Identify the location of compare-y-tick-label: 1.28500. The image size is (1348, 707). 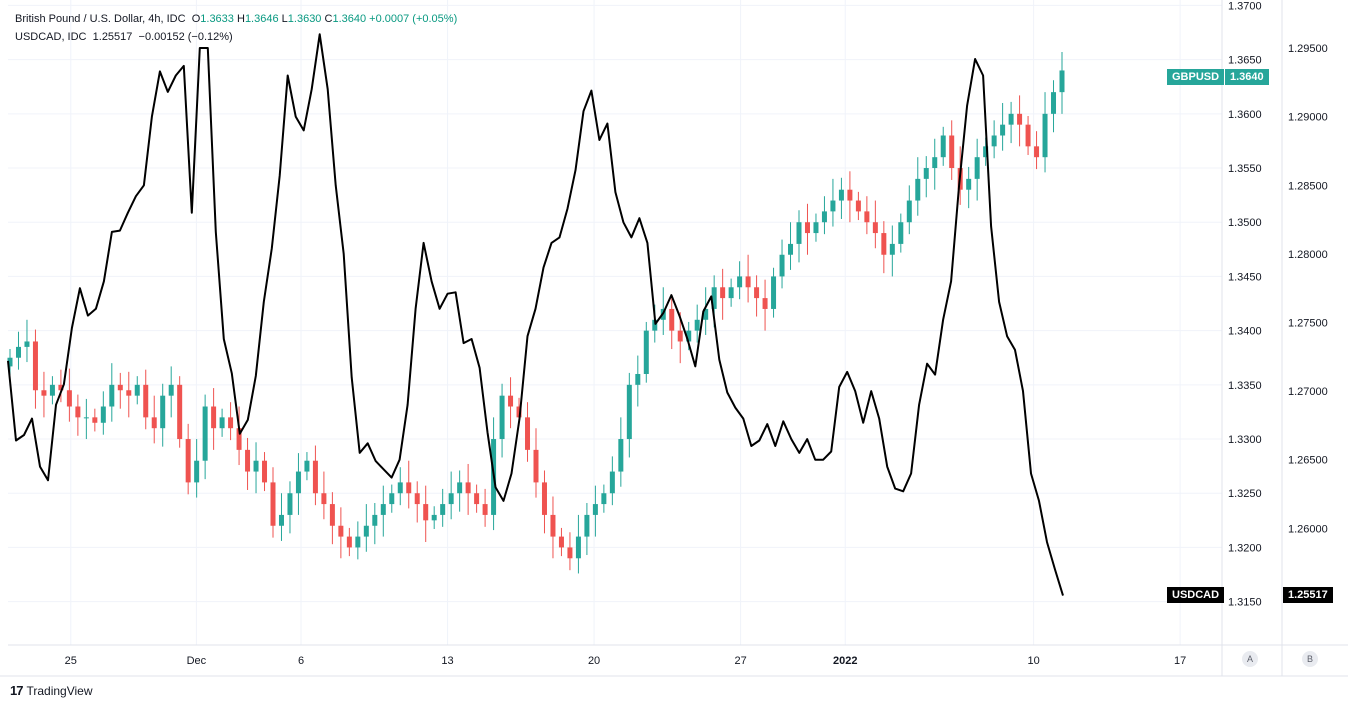
(1308, 186).